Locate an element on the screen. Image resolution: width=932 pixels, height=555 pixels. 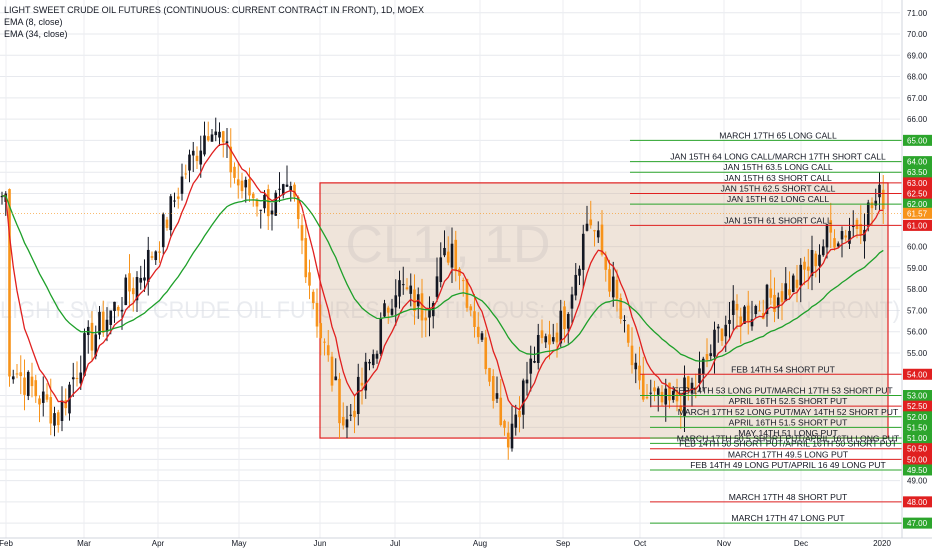
level-label: JAN 15TH 62 LONG CALL is located at coordinates (778, 199).